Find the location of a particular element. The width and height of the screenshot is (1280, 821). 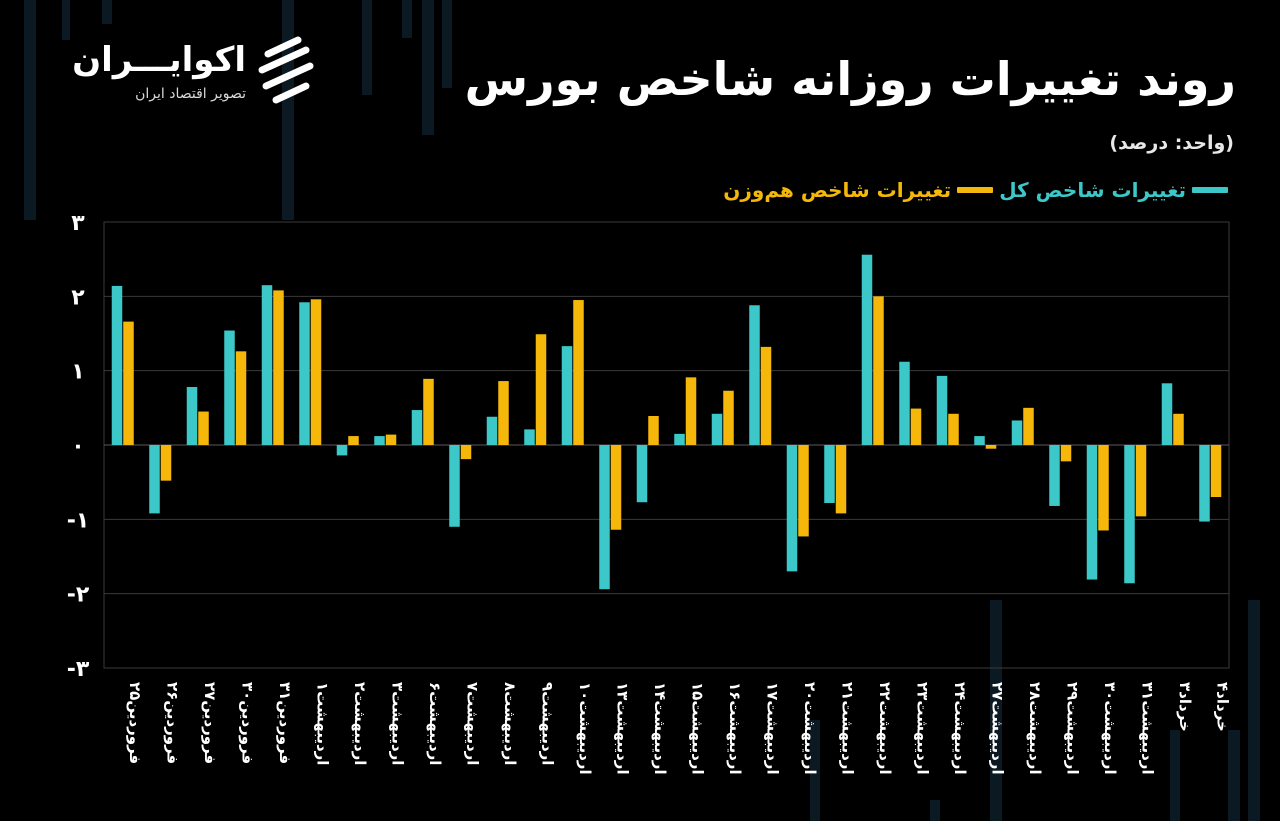

x-tick-label: ۲۷فروردین is located at coordinates (210, 723).